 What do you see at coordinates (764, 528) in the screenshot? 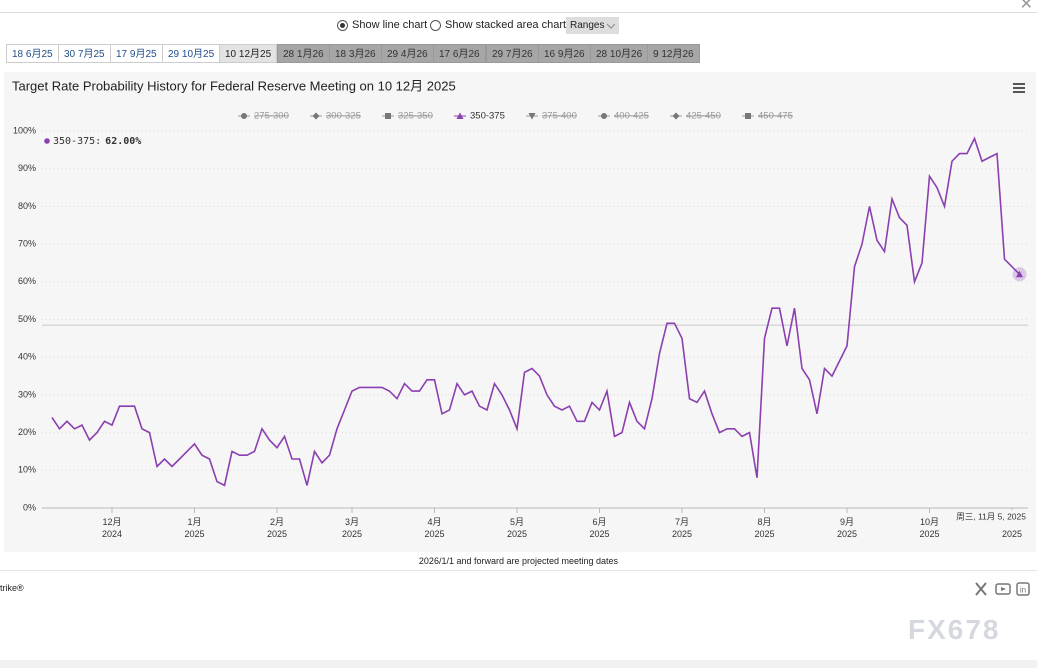
I see `x-tick-label: 8月 2025` at bounding box center [764, 528].